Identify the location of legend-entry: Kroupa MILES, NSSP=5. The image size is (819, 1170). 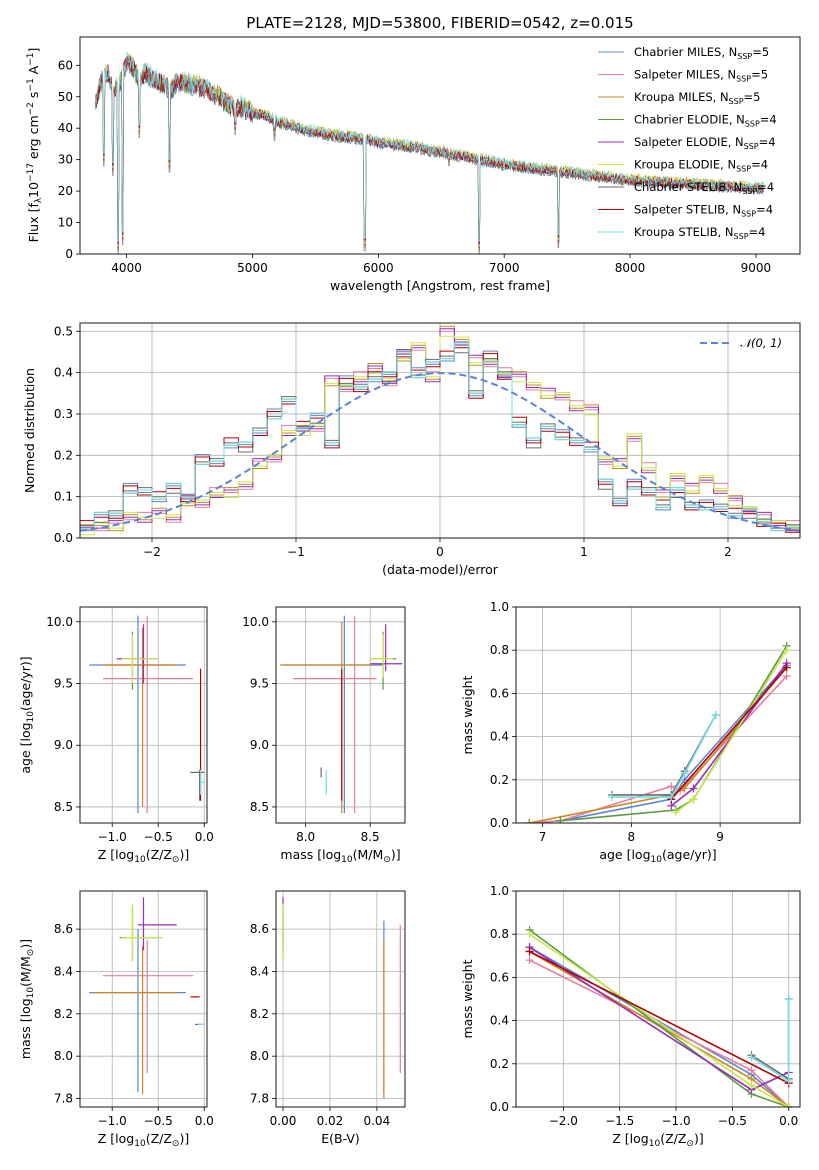
(697, 98).